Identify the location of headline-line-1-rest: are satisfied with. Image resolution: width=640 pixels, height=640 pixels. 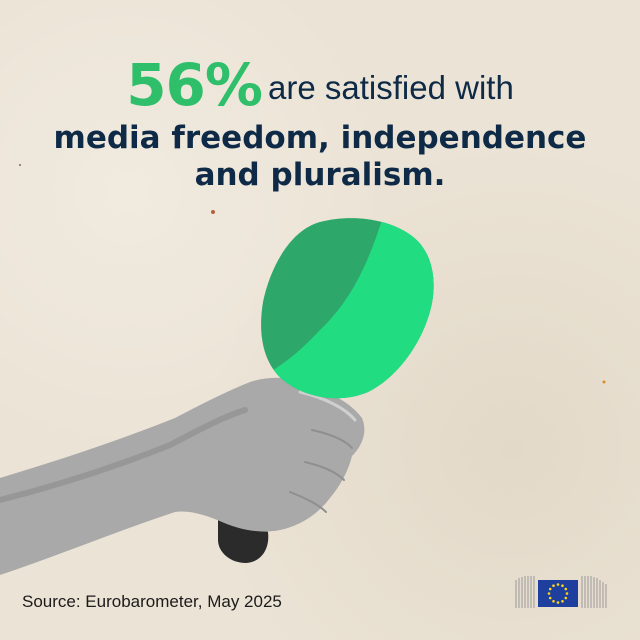
(391, 87).